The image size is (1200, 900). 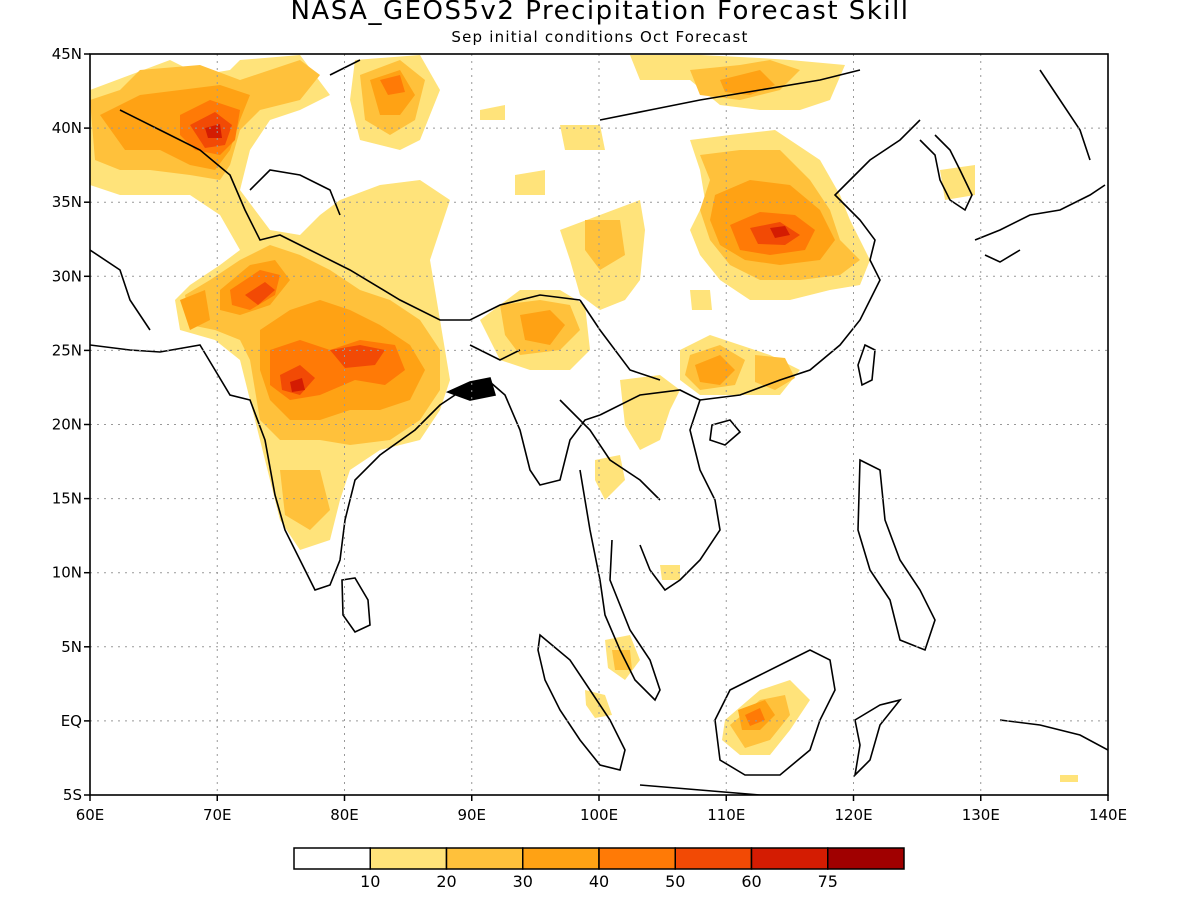 I want to click on map-subtitle: Sep initial conditions Oct Forecast, so click(x=600, y=37).